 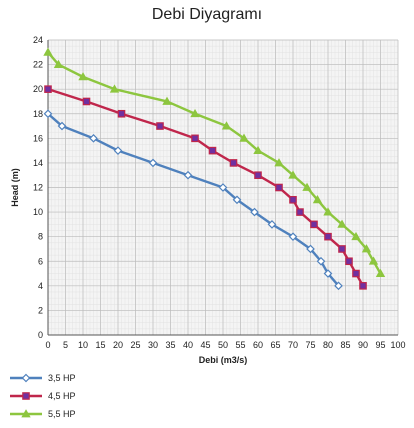 I want to click on y-tick-label: 4, so click(x=40, y=286).